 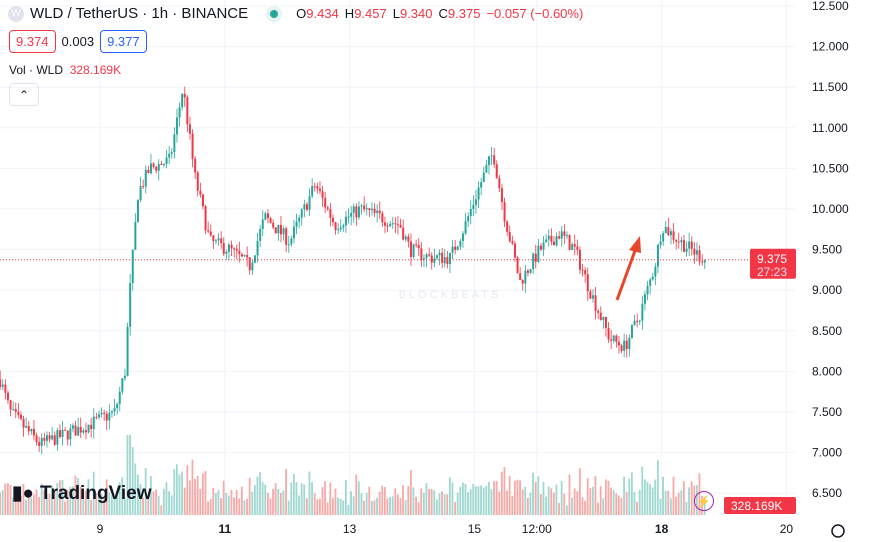 I want to click on lightning-icon: ⚡, so click(x=704, y=501).